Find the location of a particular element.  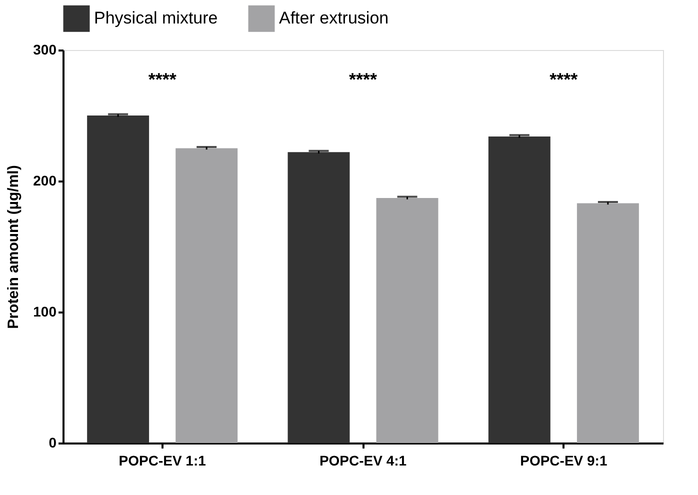

x-tick-label: POPC-EV 1:1 is located at coordinates (162, 460).